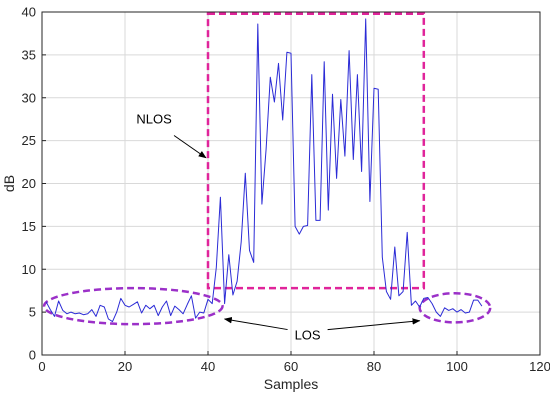 The width and height of the screenshot is (550, 402). I want to click on x-tick-label: 40, so click(208, 366).